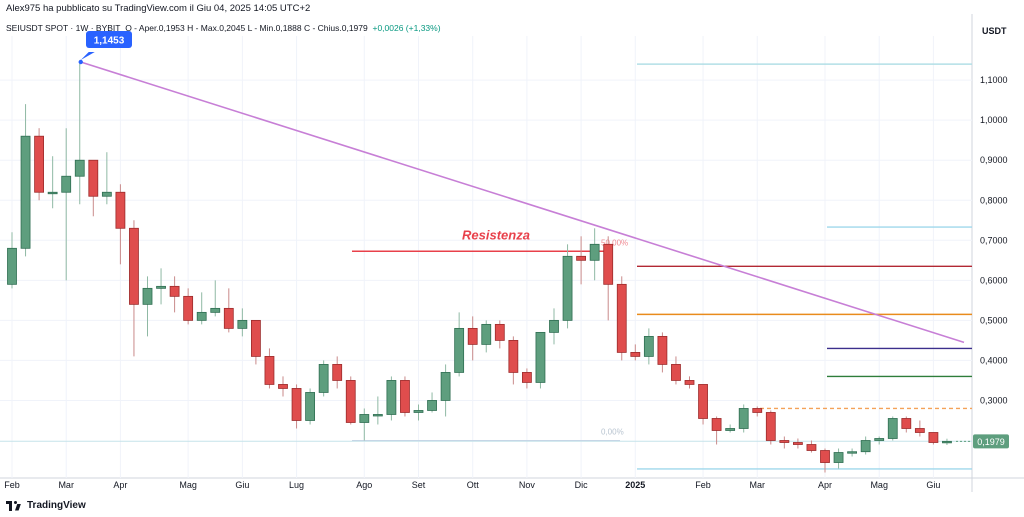  I want to click on peak-marker, so click(80, 62).